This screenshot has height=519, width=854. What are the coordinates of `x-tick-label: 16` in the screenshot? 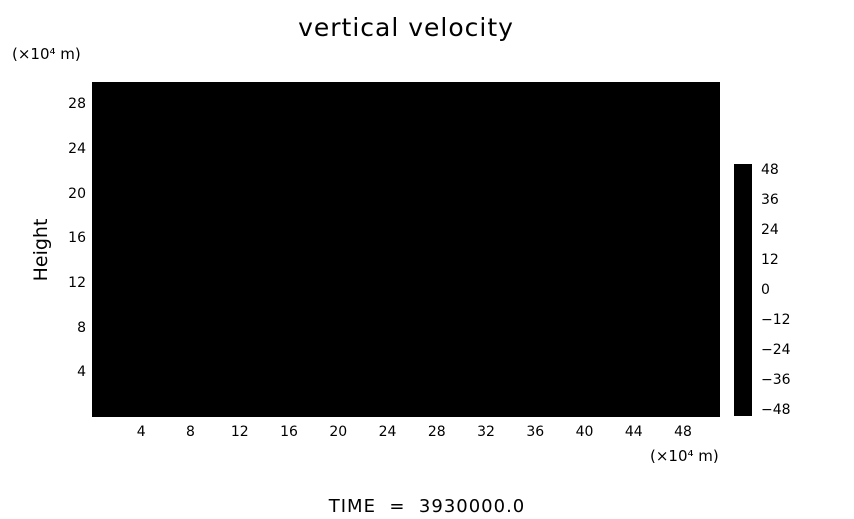 It's located at (289, 432).